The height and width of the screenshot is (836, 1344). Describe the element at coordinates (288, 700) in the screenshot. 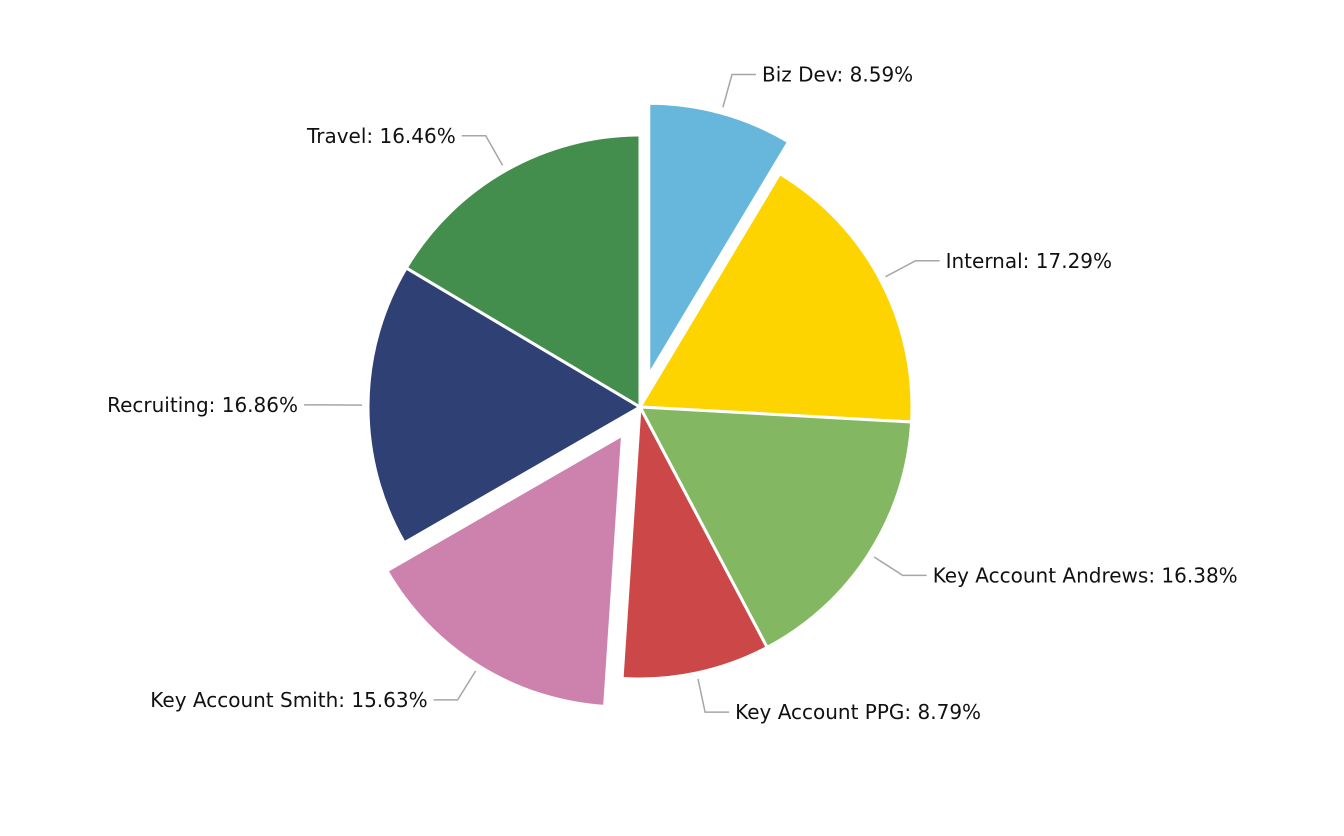

I see `slice-label-key-account-smith: Key Account Smith: 15.63%` at that location.